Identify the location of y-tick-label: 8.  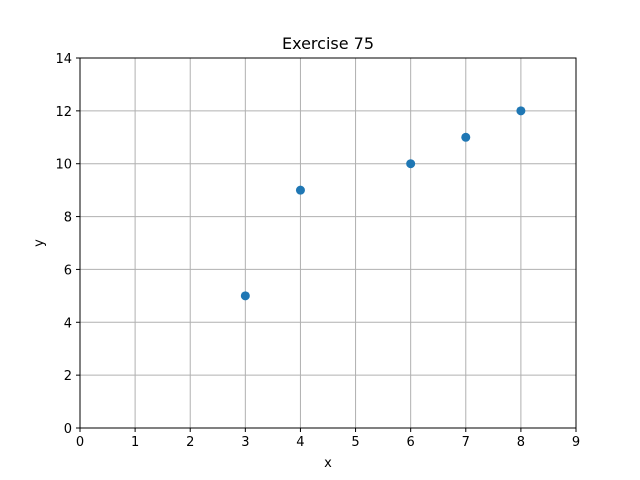
(68, 218).